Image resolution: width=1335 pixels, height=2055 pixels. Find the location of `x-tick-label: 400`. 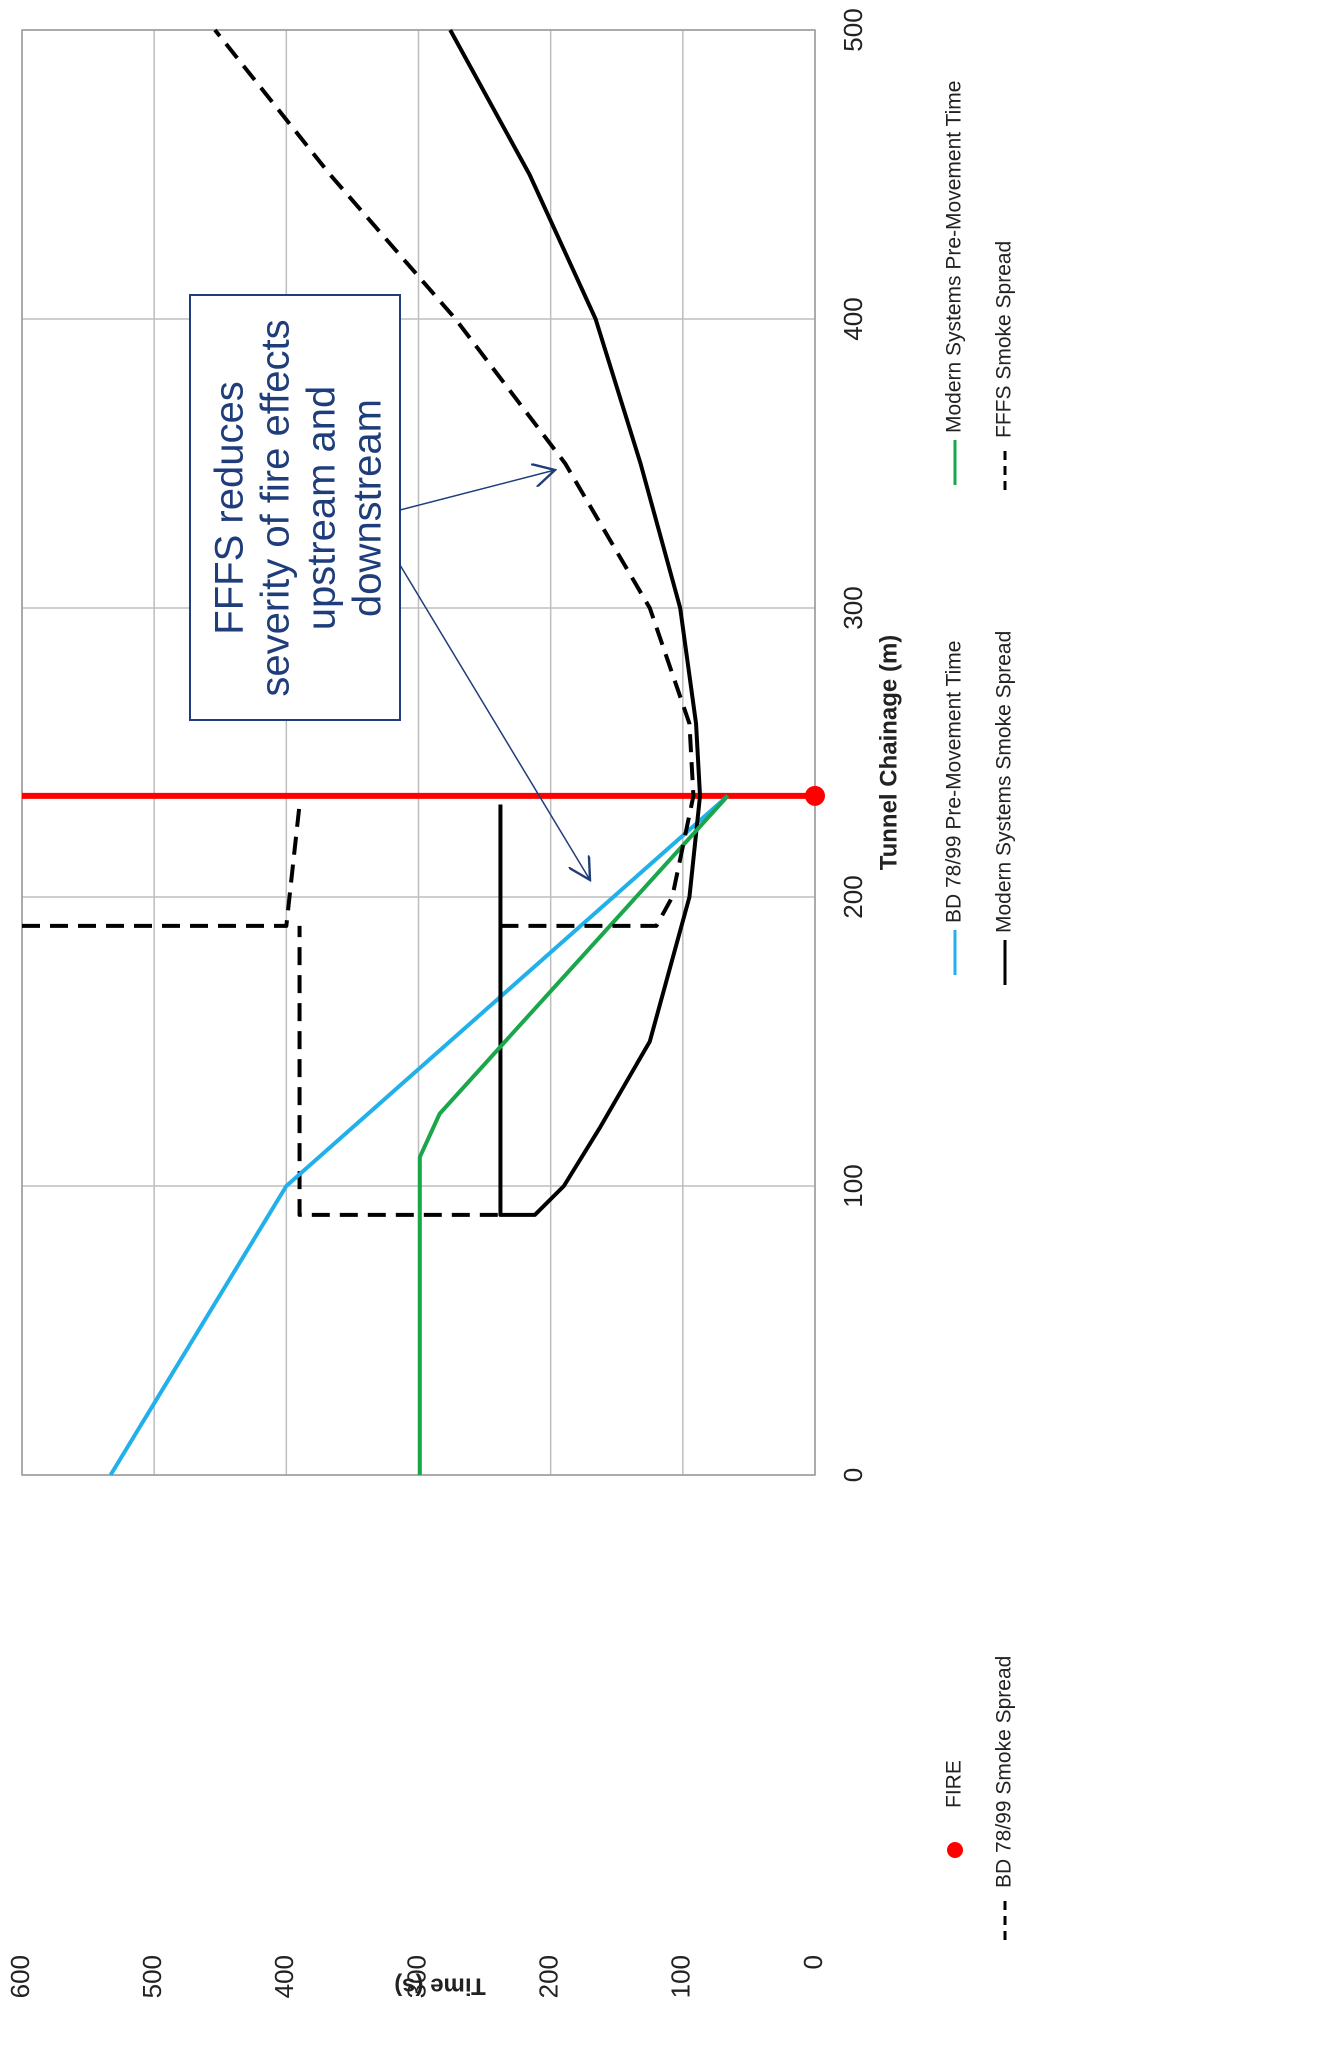

x-tick-label: 400 is located at coordinates (853, 318).